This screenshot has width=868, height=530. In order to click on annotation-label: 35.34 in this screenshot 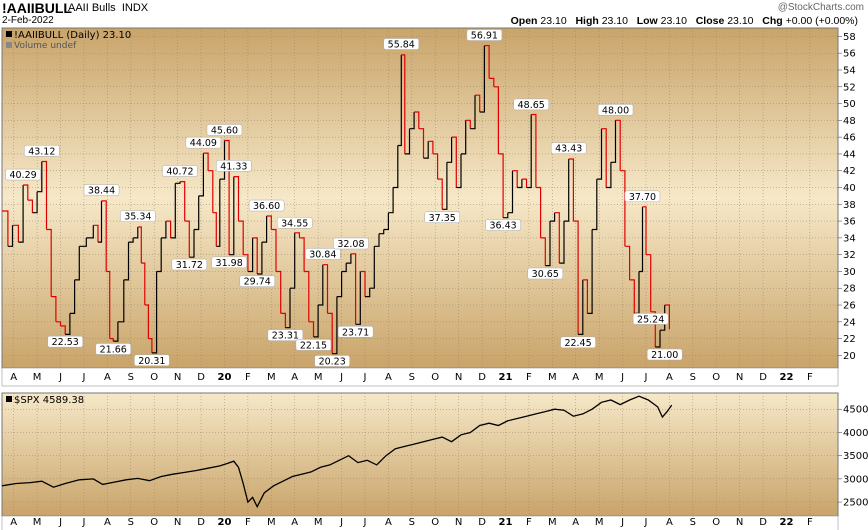, I will do `click(137, 217)`.